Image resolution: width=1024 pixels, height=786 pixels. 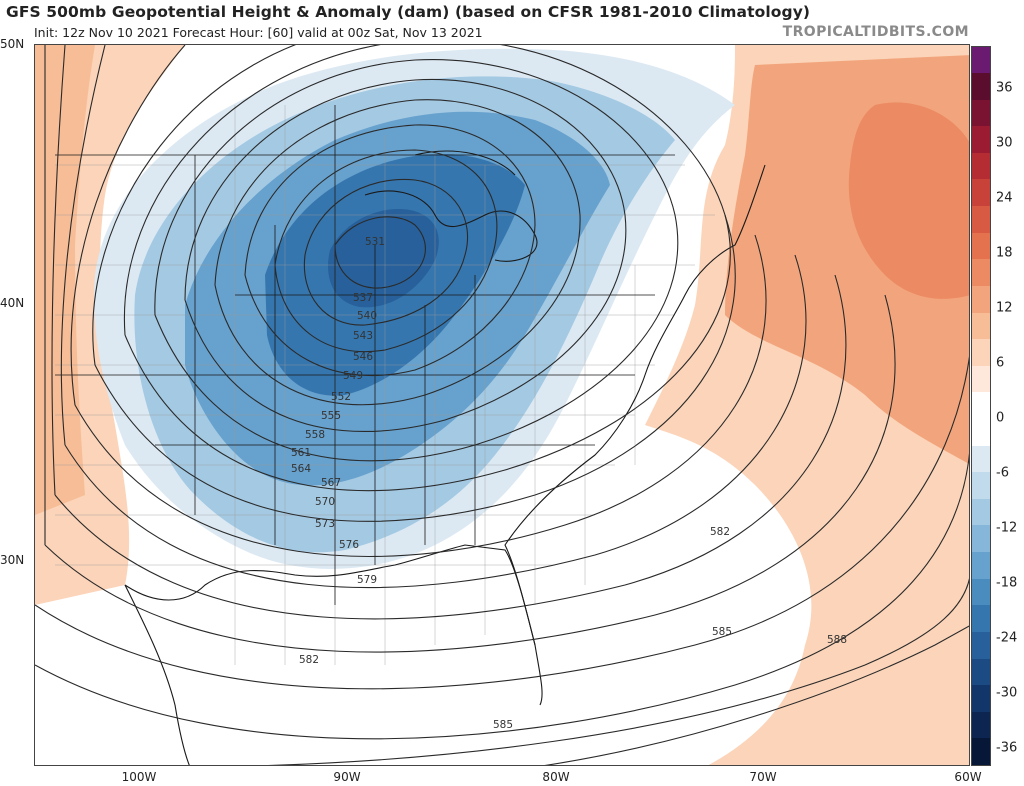 What do you see at coordinates (333, 625) in the screenshot?
I see `us-gulf-coast` at bounding box center [333, 625].